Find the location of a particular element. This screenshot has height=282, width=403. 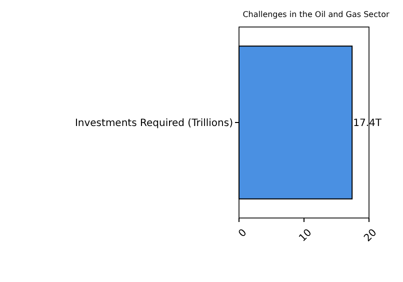

x-tick-label: 0 is located at coordinates (243, 233).